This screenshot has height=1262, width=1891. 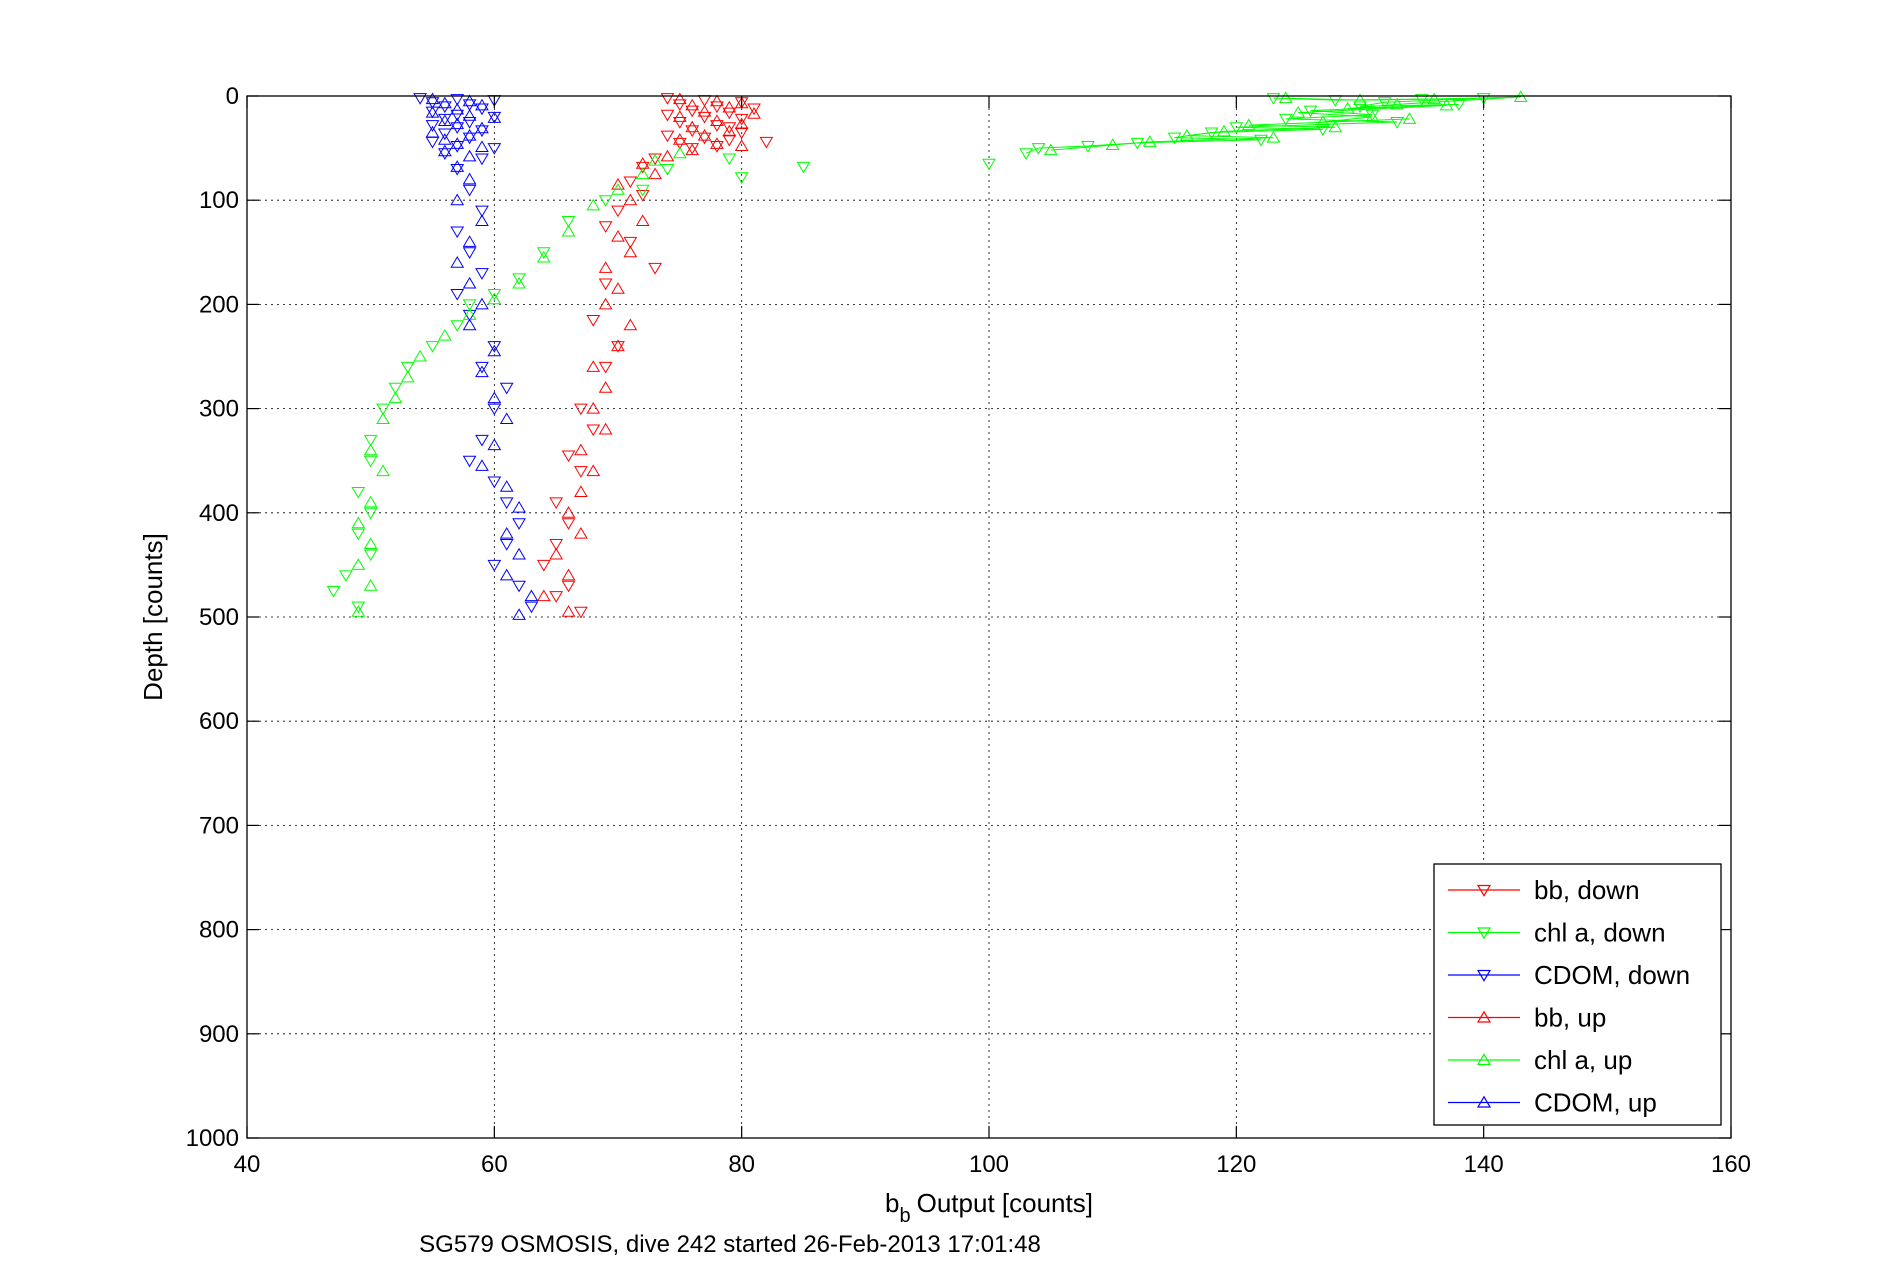 I want to click on x-tick-label: 40, so click(x=247, y=1164).